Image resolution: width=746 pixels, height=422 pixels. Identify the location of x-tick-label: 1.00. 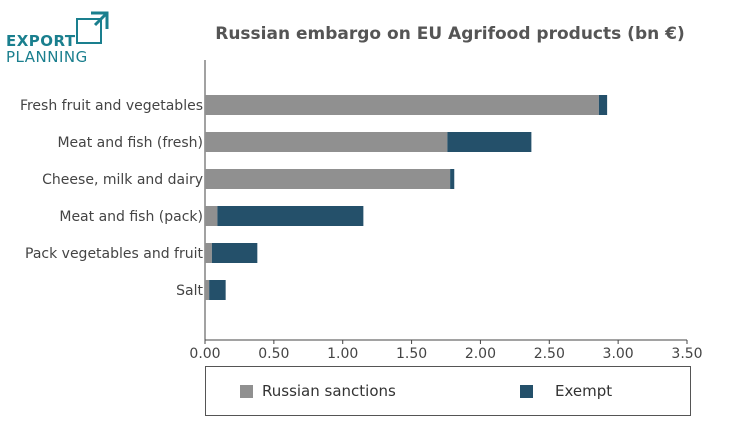
(342, 354).